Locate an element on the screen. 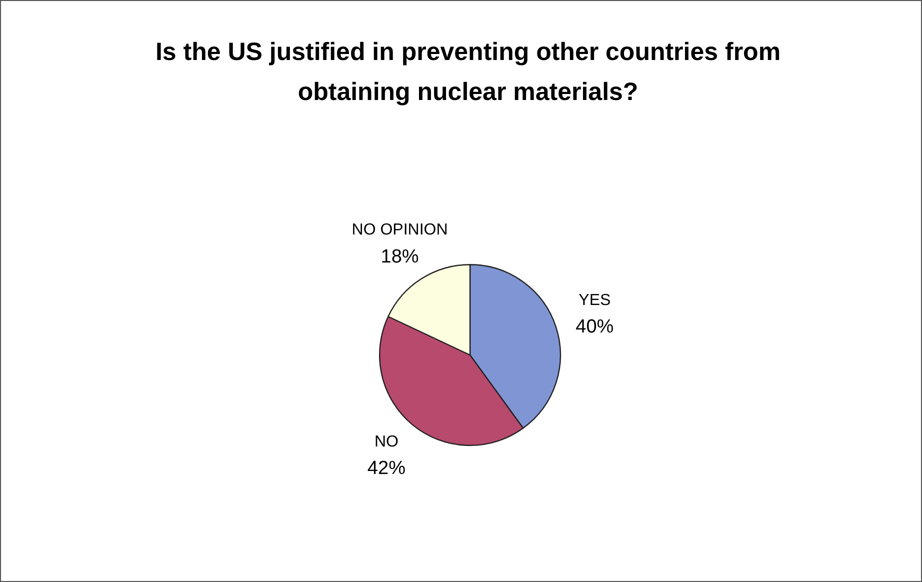 Image resolution: width=922 pixels, height=582 pixels. data-label: 42% is located at coordinates (386, 469).